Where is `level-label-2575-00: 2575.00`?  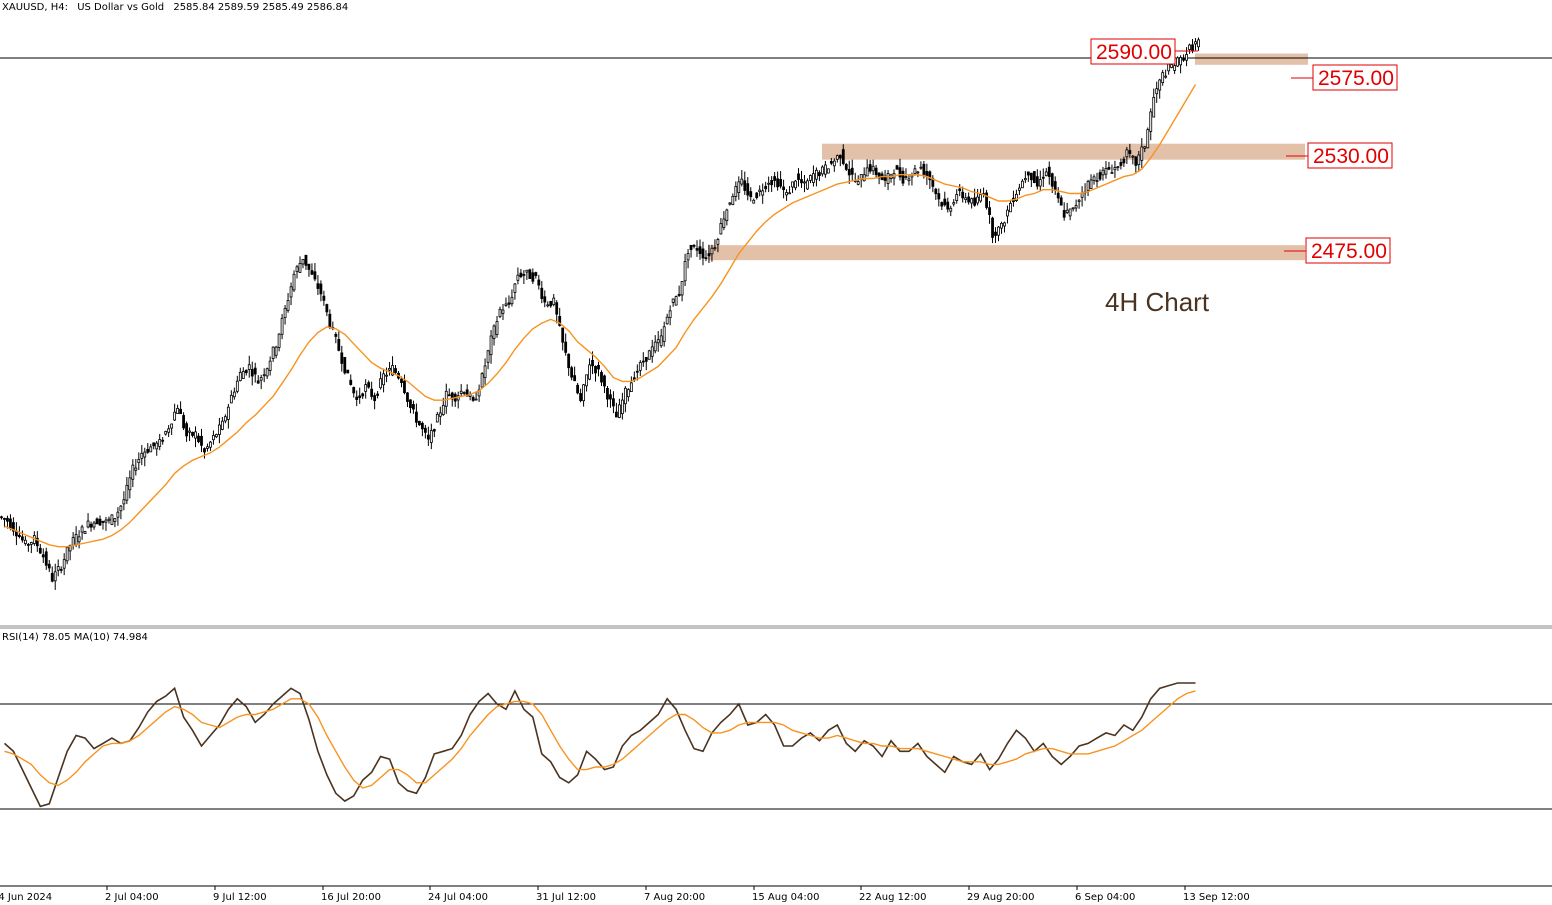
level-label-2575-00: 2575.00 is located at coordinates (1344, 77).